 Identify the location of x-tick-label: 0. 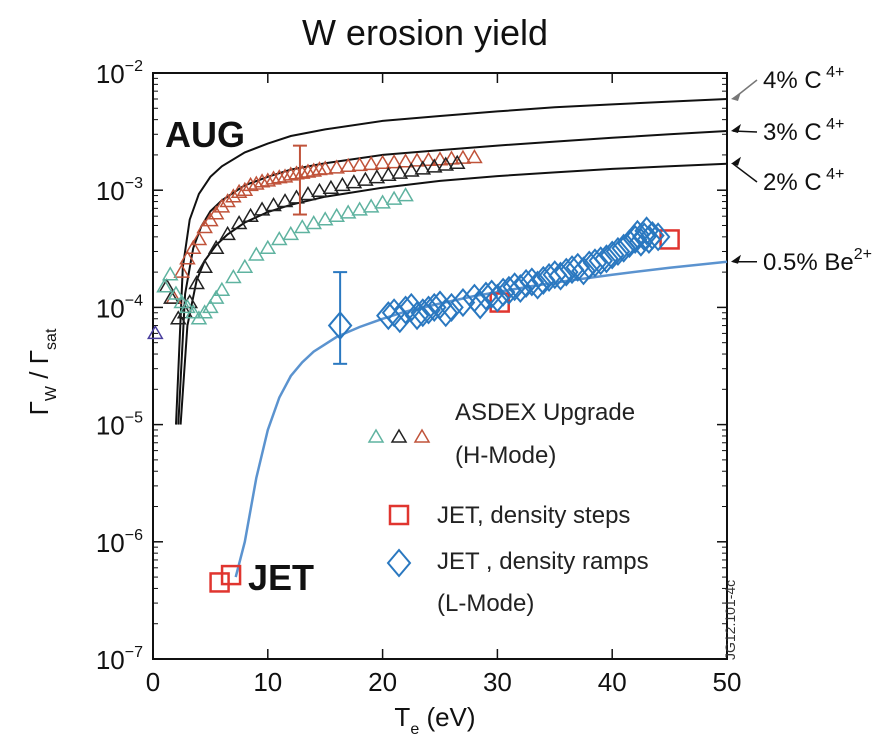
(153, 682).